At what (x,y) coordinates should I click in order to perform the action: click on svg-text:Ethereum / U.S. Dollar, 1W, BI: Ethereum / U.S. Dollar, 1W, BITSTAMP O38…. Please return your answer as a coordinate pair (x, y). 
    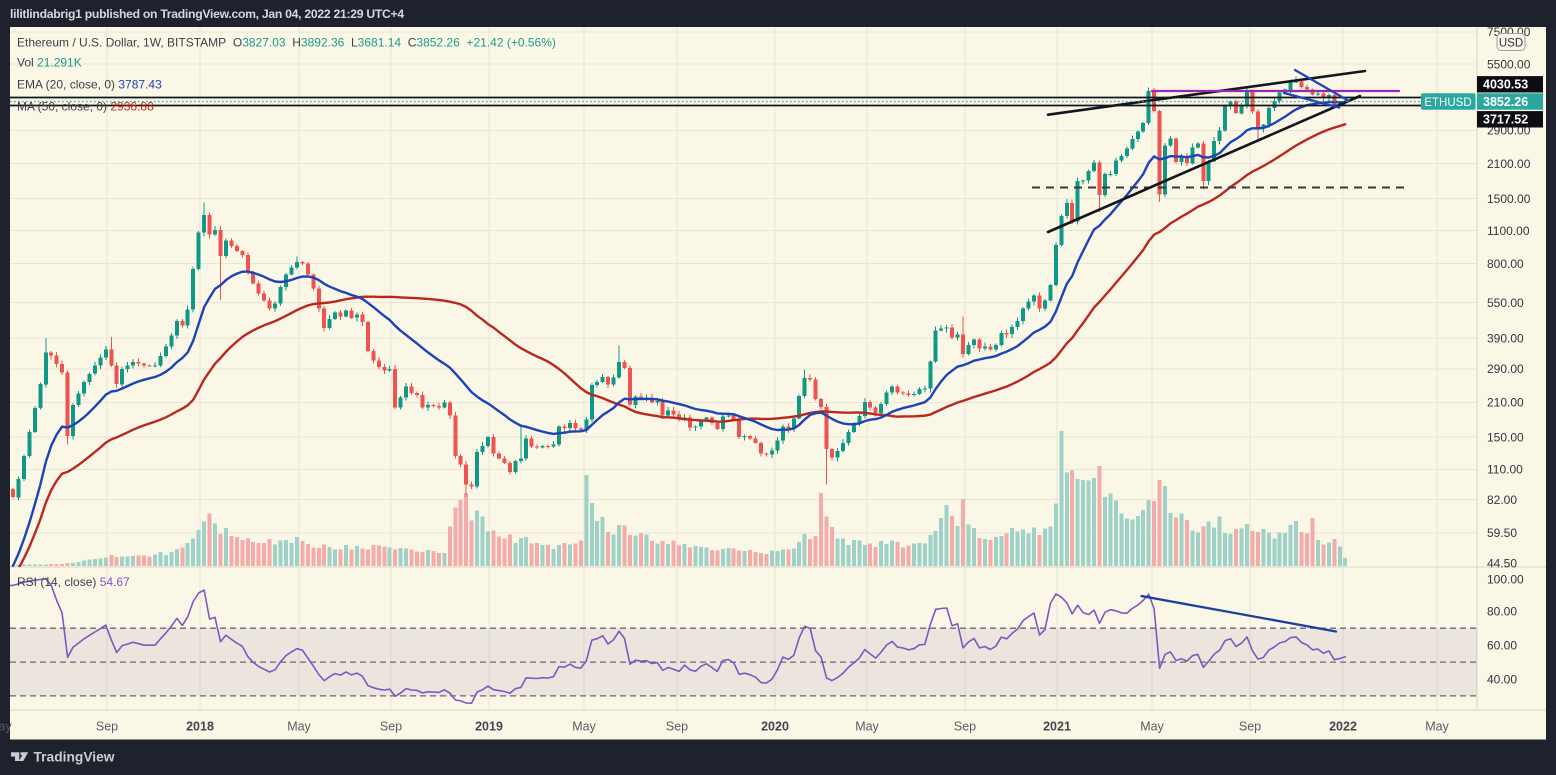
    Looking at the image, I should click on (286, 43).